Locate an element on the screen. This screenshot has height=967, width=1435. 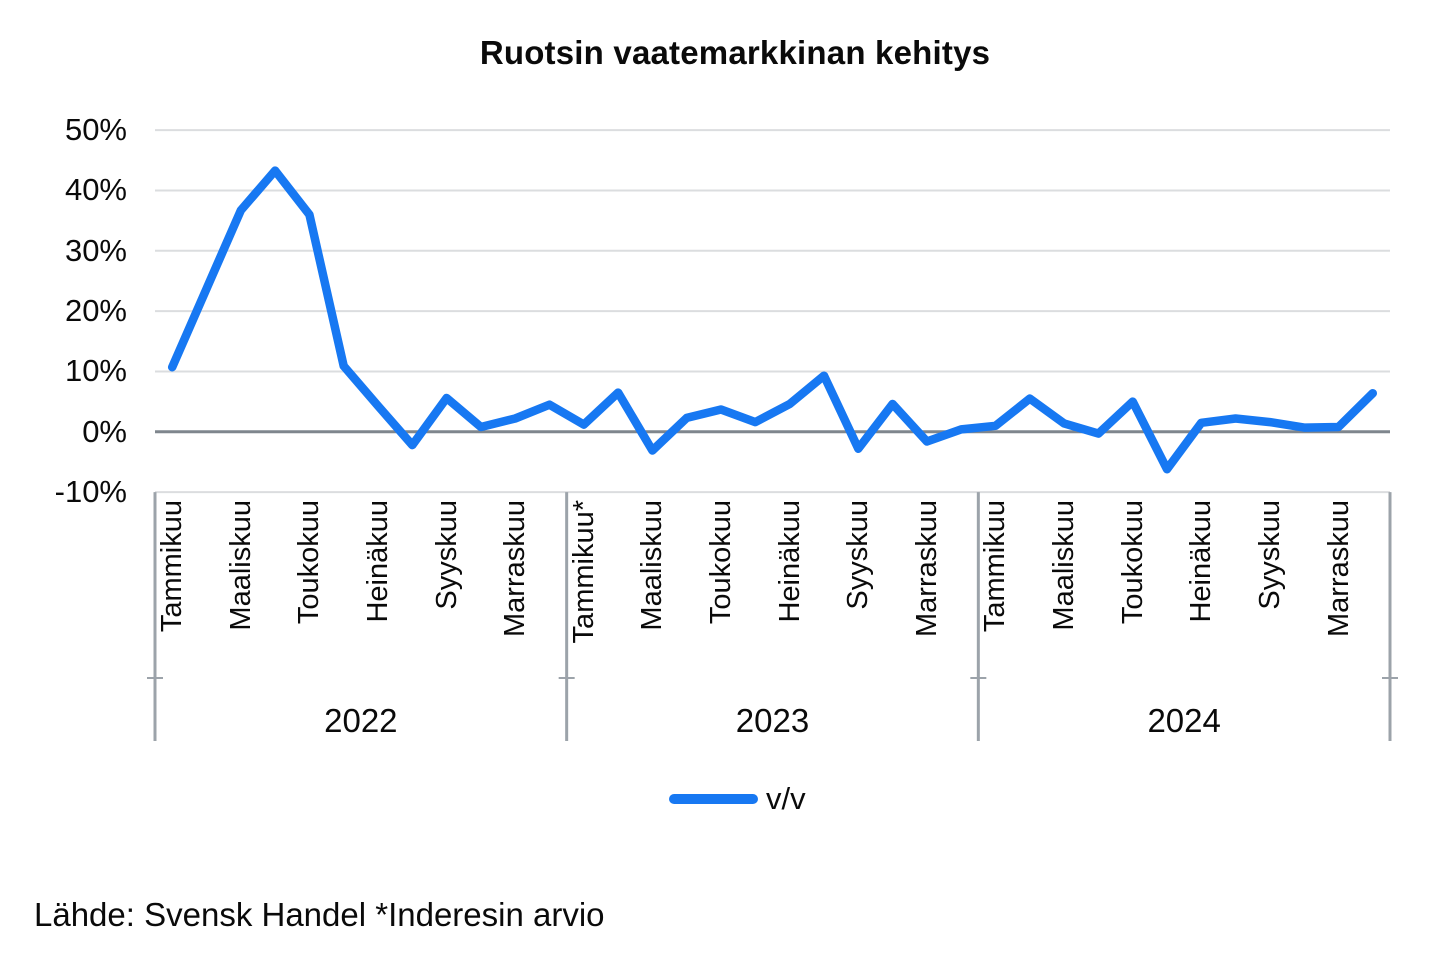
x-tick-label-year: 2024 is located at coordinates (1184, 720).